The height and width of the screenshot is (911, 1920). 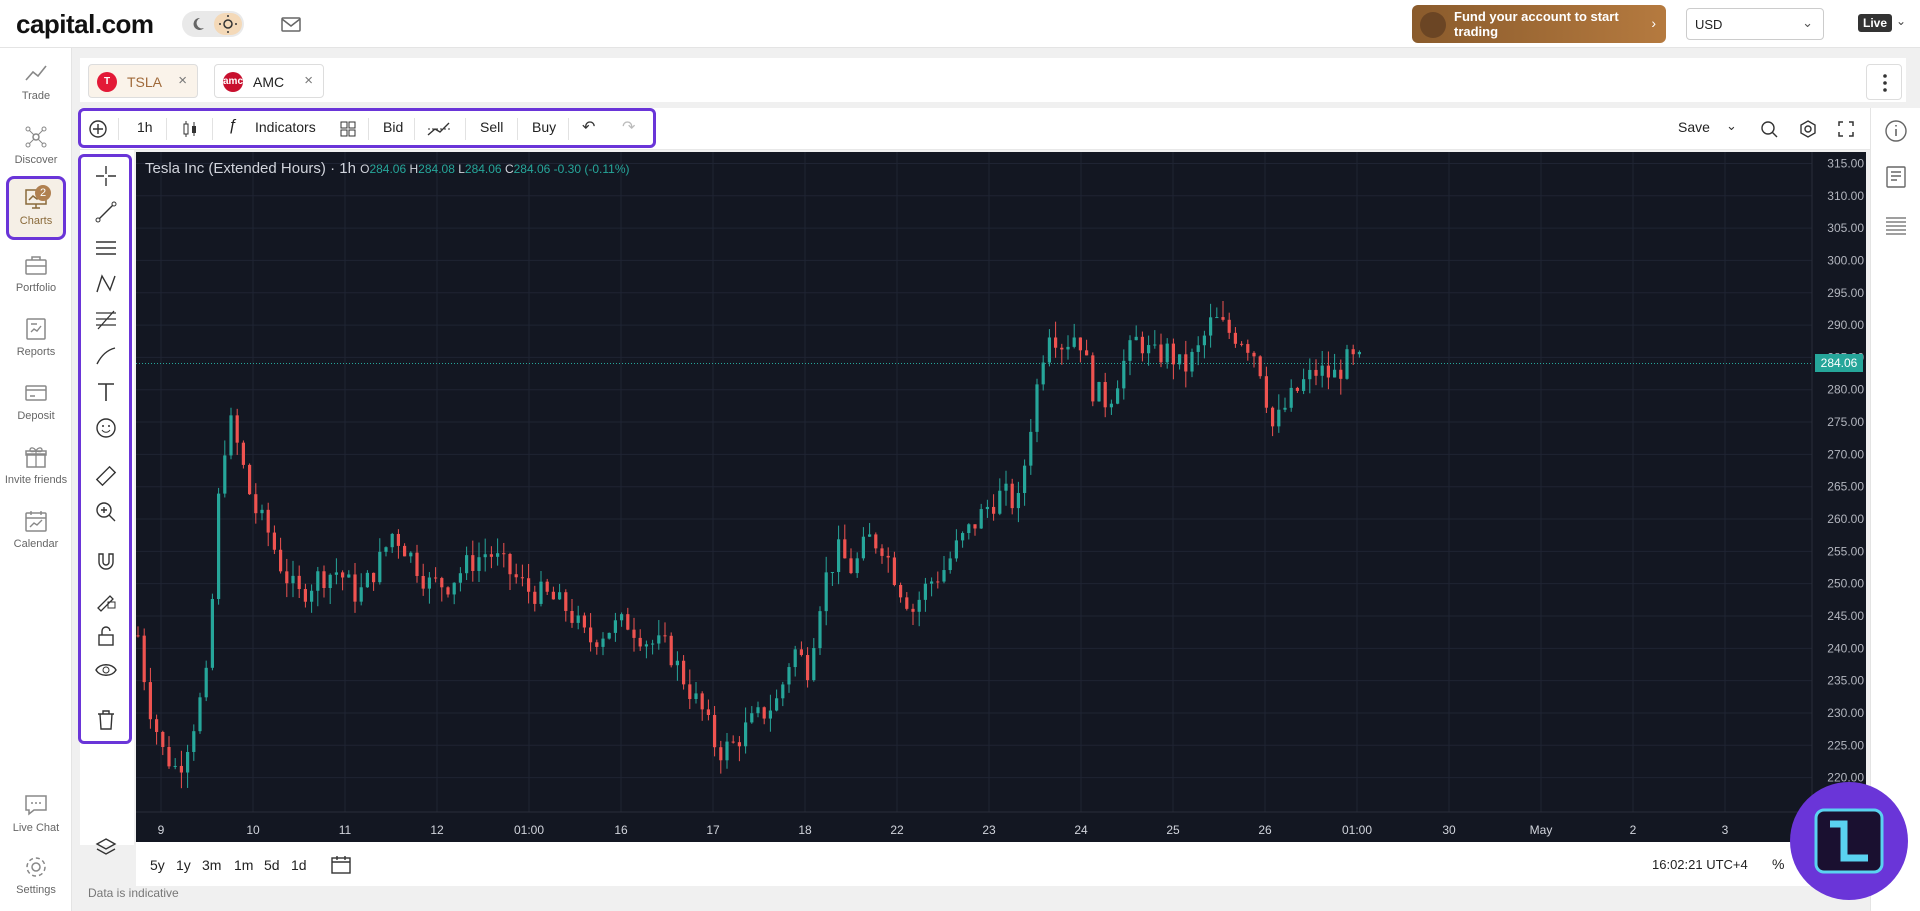 What do you see at coordinates (589, 127) in the screenshot?
I see `undo-icon: ↶` at bounding box center [589, 127].